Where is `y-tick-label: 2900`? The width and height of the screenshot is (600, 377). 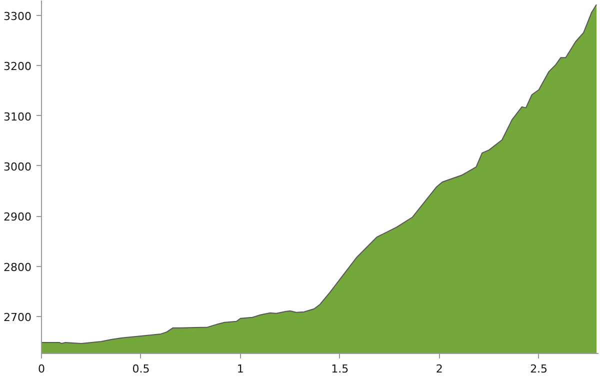 y-tick-label: 2900 is located at coordinates (18, 217).